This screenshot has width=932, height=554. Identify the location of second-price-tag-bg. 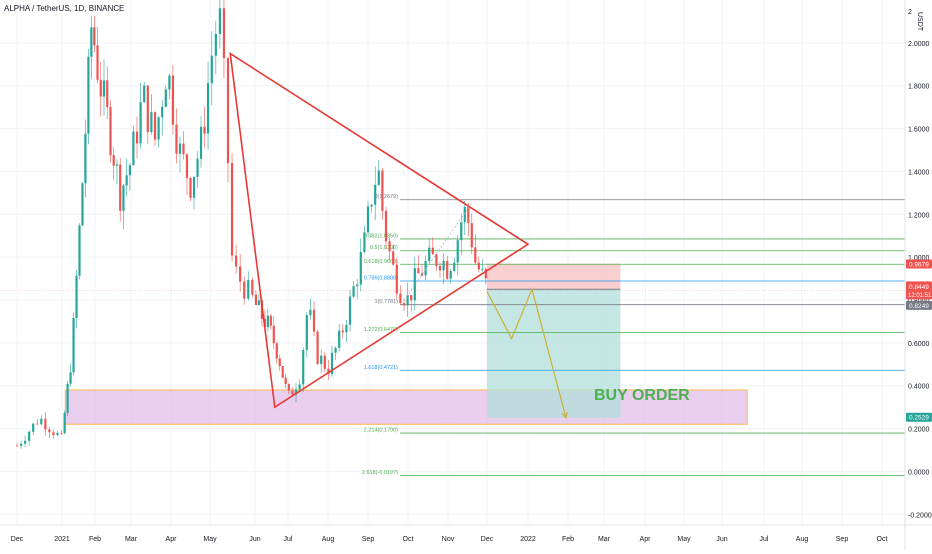
(919, 305).